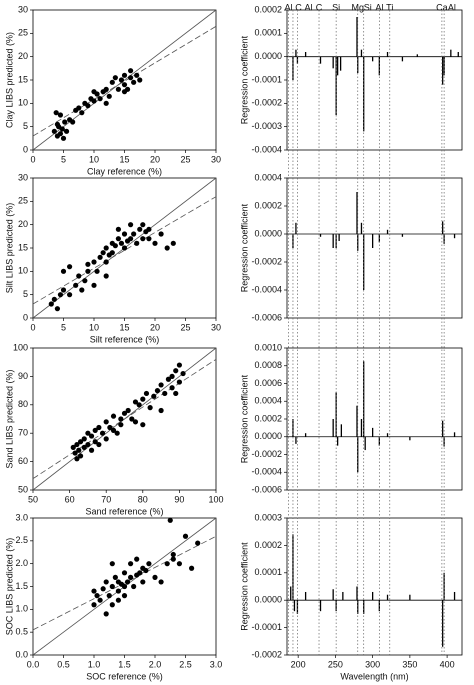 This screenshot has width=474, height=685. I want to click on y-tick-label: -0.0006, so click(266, 317).